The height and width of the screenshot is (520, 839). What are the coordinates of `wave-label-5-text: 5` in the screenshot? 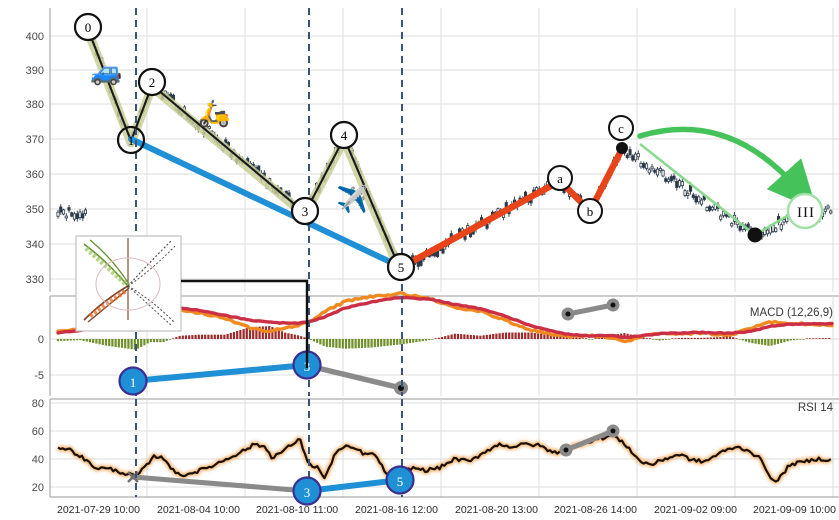 It's located at (401, 267).